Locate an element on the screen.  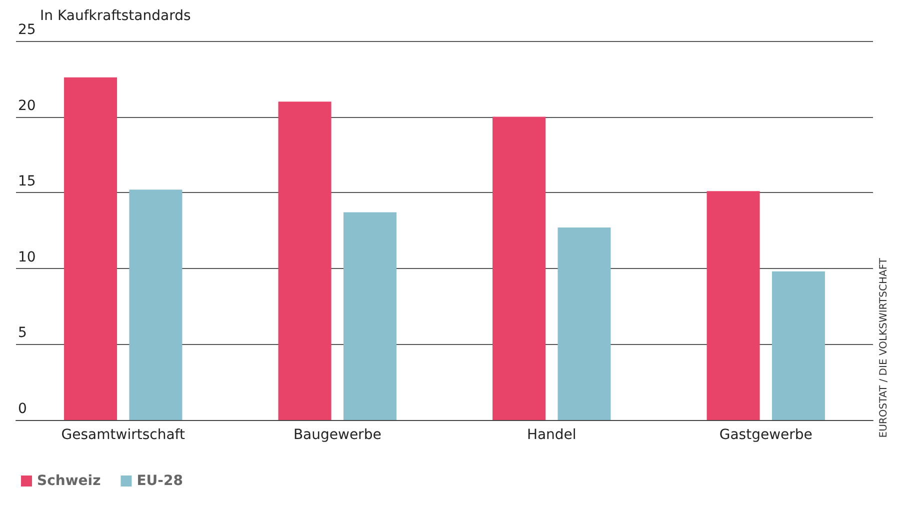
legend-label: EU-28 is located at coordinates (159, 481).